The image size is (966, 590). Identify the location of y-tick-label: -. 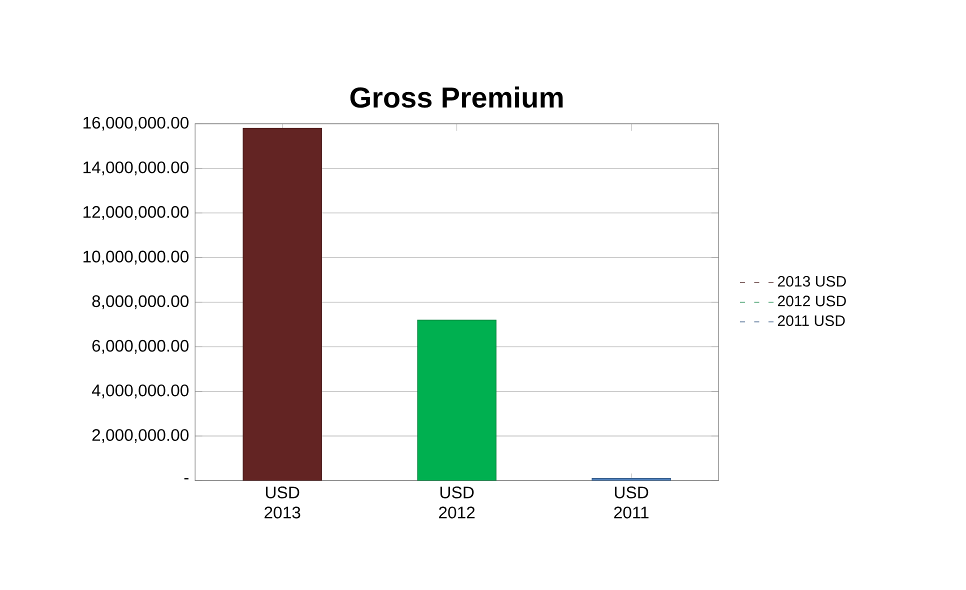
(186, 479).